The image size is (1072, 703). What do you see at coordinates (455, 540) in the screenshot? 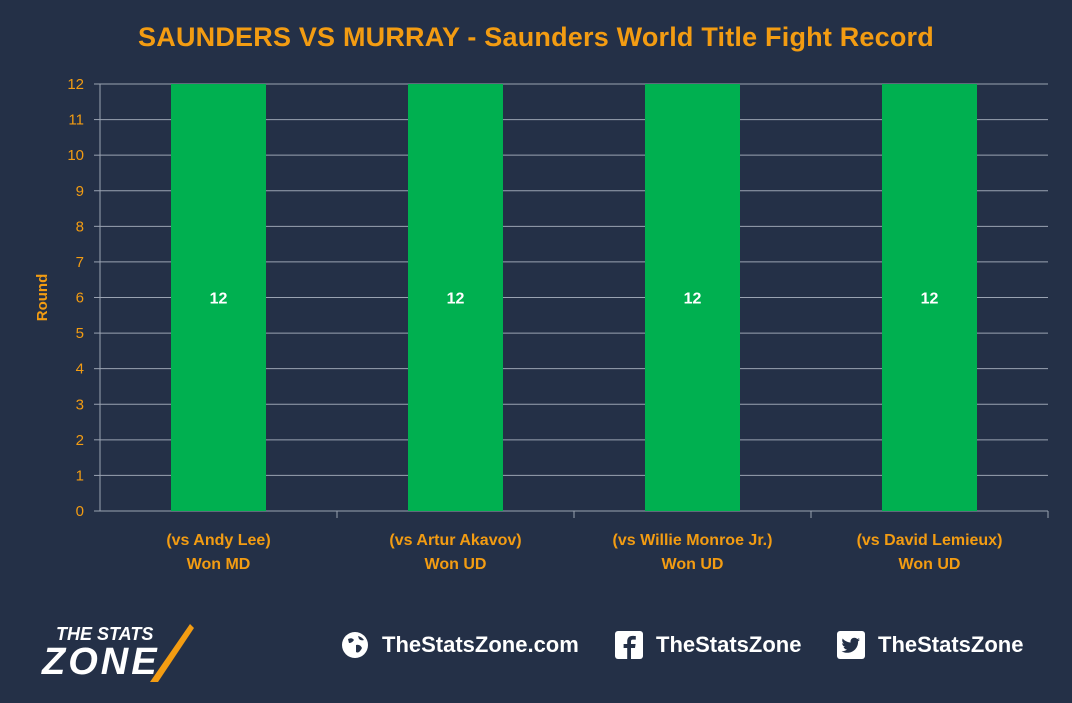
I see `x-tick-label: (vs Artur Akavov)` at bounding box center [455, 540].